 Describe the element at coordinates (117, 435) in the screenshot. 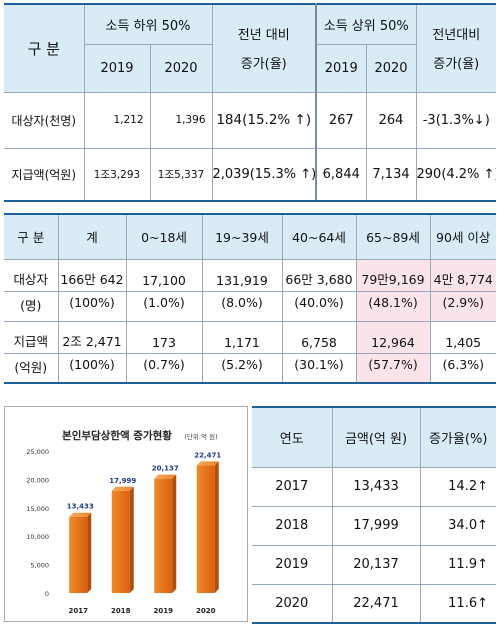

I see `chart-title: 본인부담상한액 증가현황` at that location.